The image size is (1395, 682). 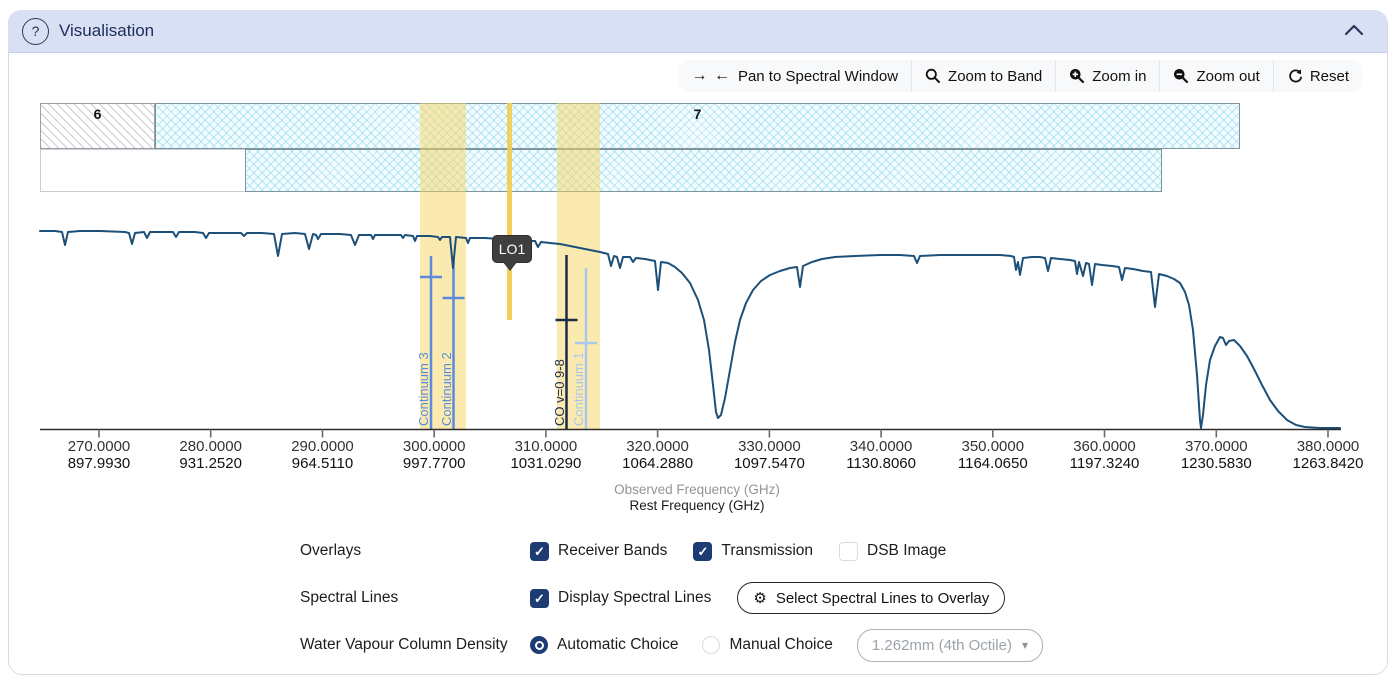 What do you see at coordinates (35, 31) in the screenshot?
I see `help-icon: ?` at bounding box center [35, 31].